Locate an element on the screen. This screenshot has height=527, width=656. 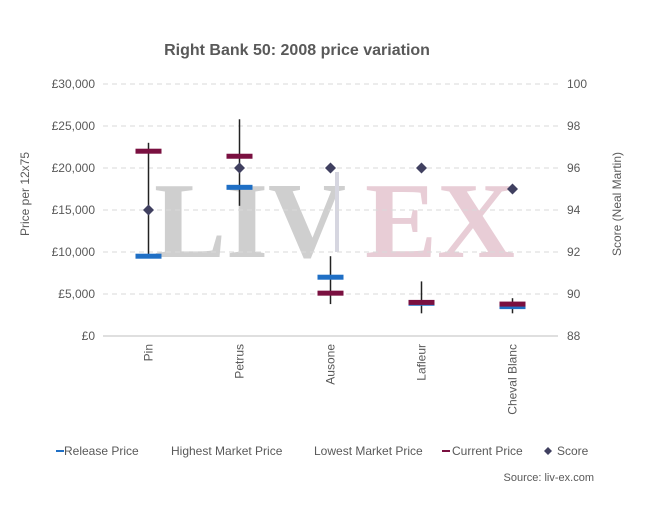
liv-ex-watermark-logo: LIV EX is located at coordinates (334, 221).